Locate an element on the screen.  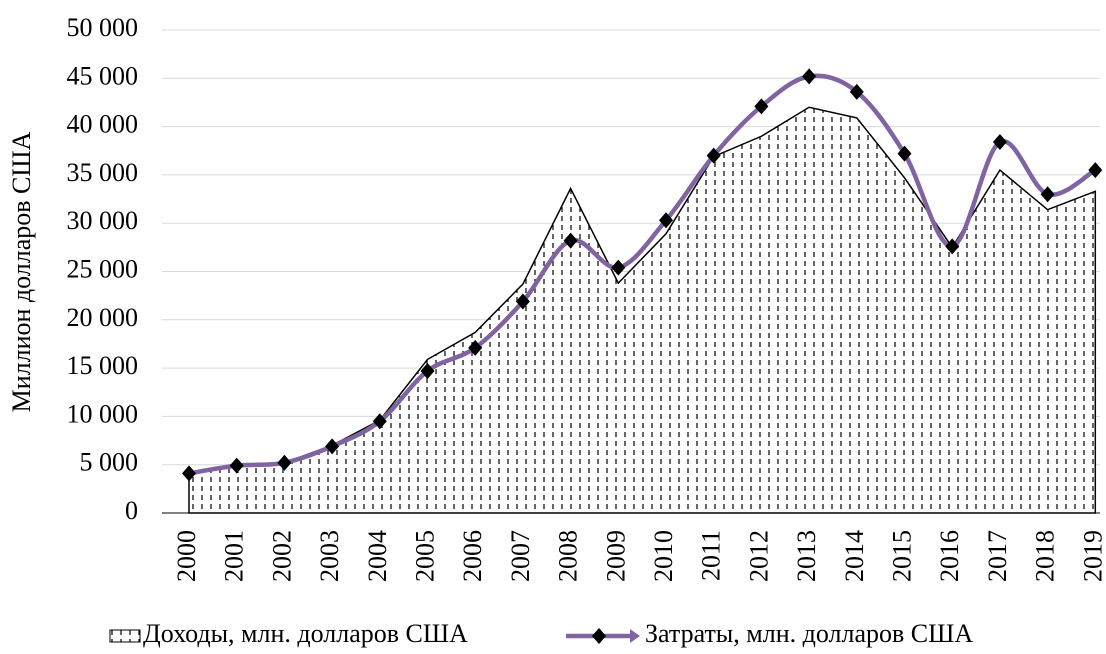
x-tick-label: 2001 is located at coordinates (234, 556).